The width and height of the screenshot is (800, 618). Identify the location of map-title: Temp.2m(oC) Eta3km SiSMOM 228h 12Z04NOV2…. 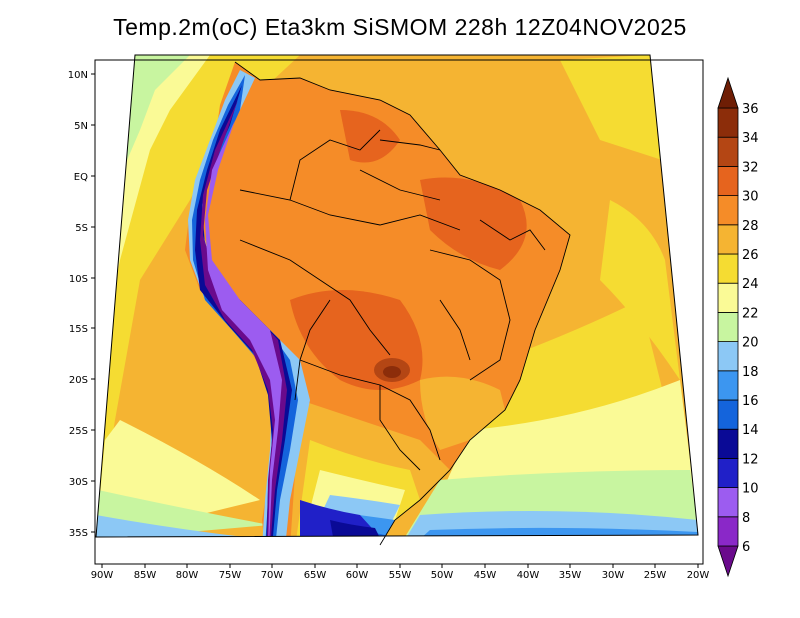
(400, 27).